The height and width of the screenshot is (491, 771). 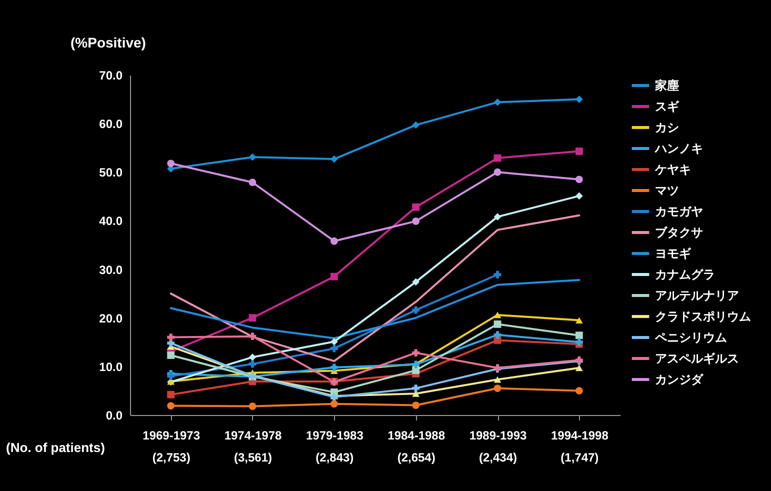 I want to click on legend-label: ケヤキ, so click(x=672, y=169).